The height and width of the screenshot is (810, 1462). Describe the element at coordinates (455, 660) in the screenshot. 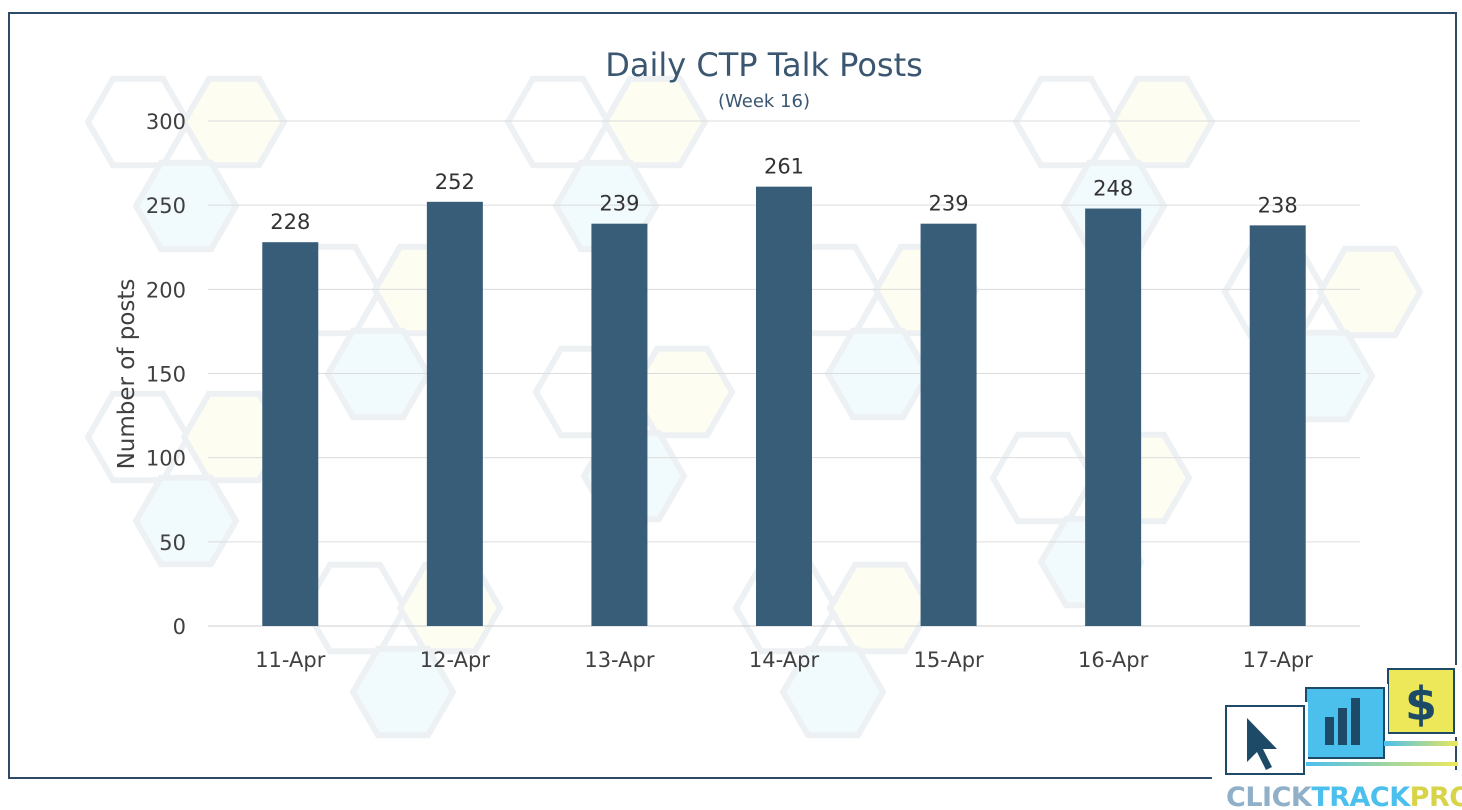

I see `x-tick-label: 12-Apr` at that location.